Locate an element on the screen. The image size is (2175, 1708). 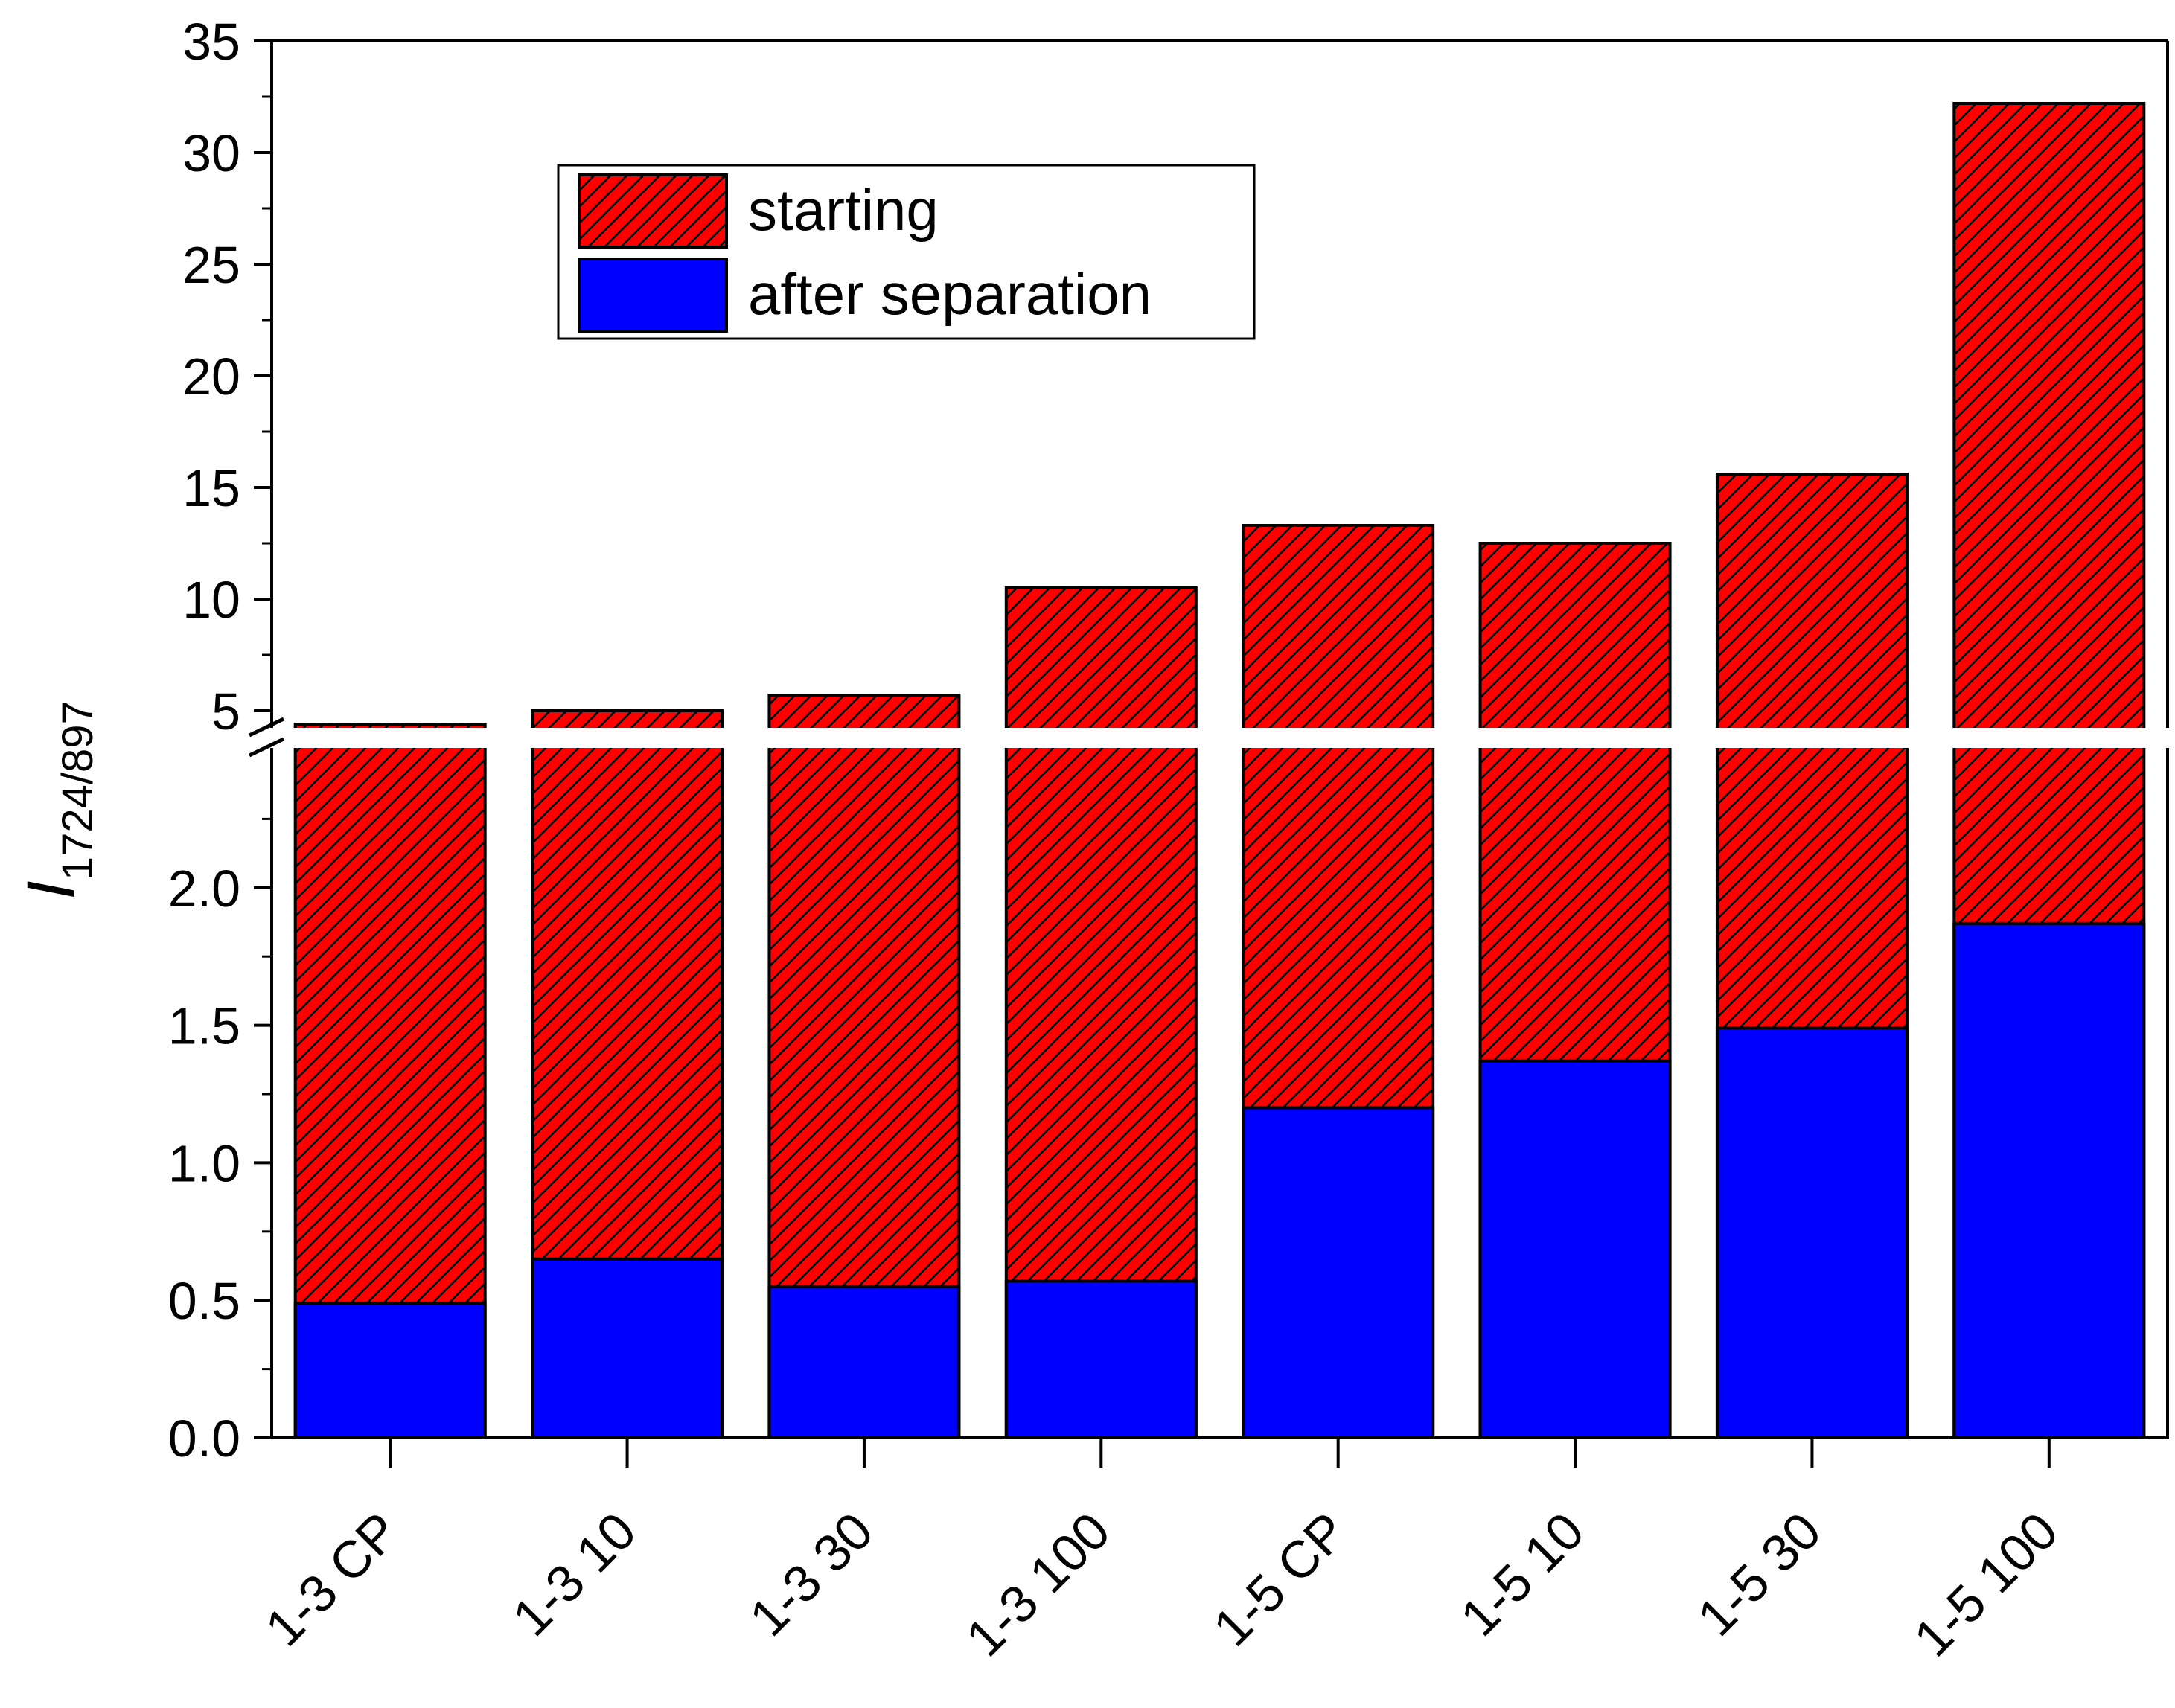
legend-swatch-after-separation is located at coordinates (653, 296).